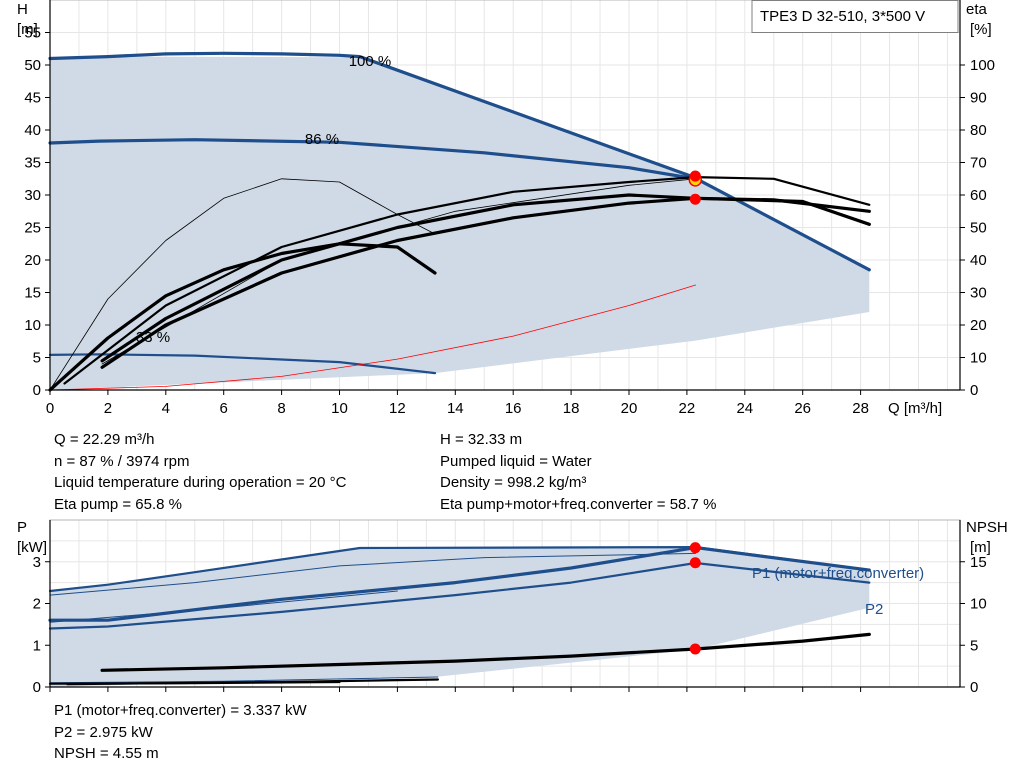  I want to click on x-tick-label: 22, so click(687, 408).